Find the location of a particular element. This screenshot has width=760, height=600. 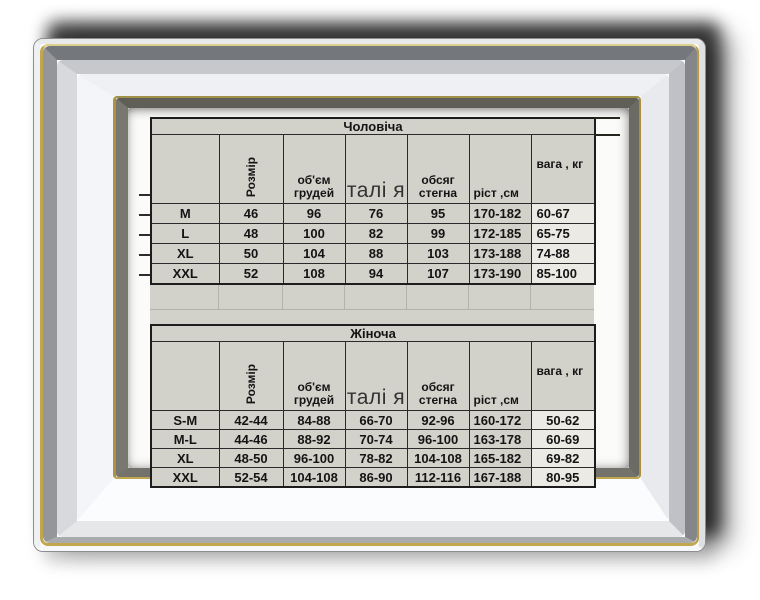

cell-size: XL is located at coordinates (185, 253).